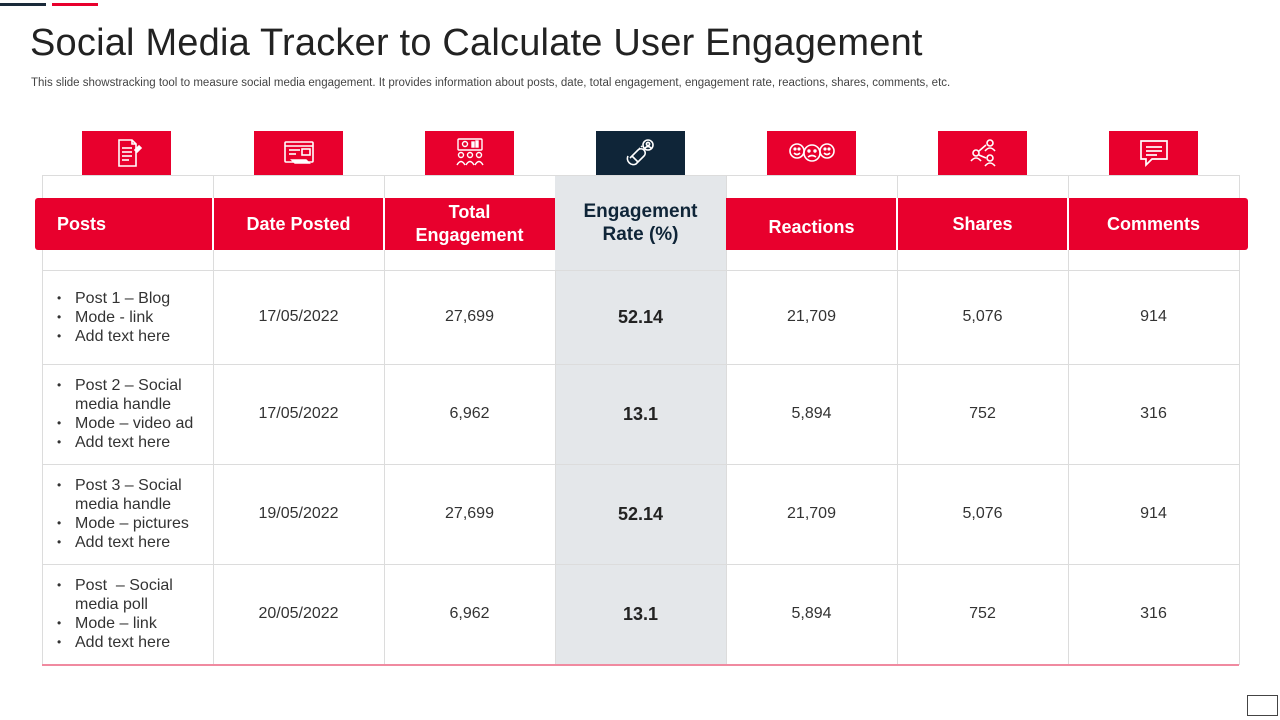  I want to click on post-line: Mode – video ad, so click(135, 423).